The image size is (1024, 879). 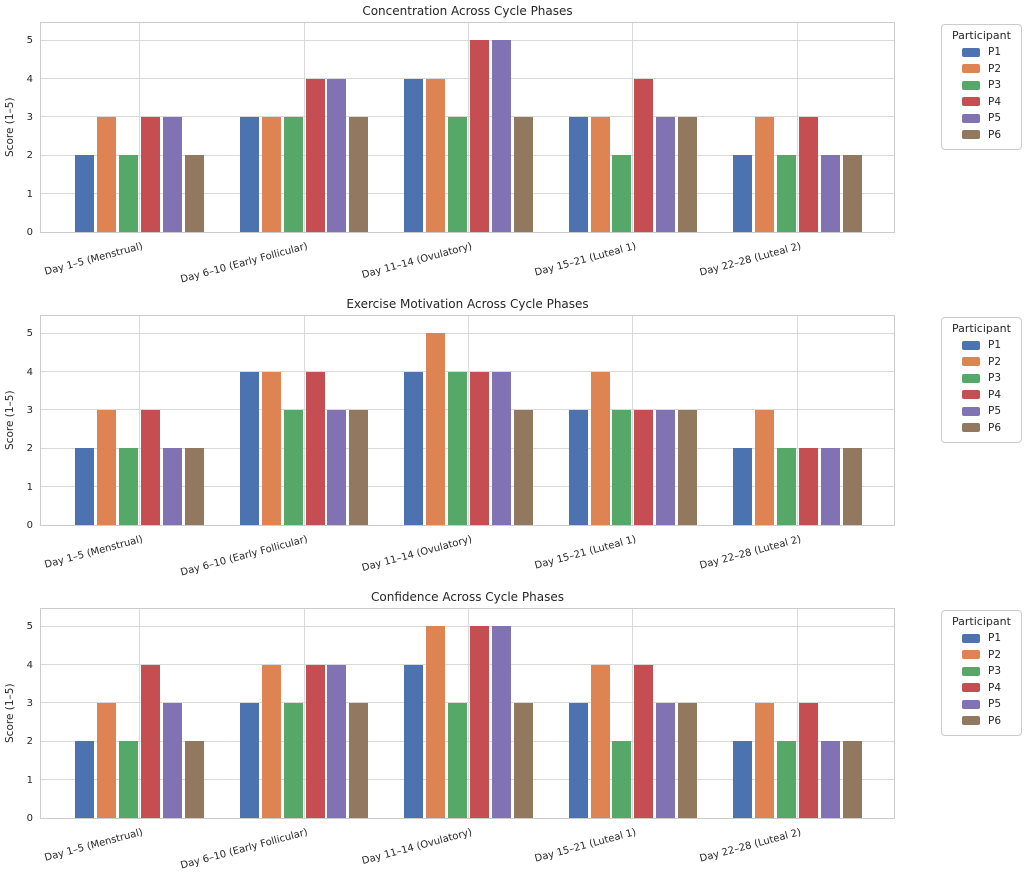 I want to click on bar-p4-cat1, so click(x=151, y=467).